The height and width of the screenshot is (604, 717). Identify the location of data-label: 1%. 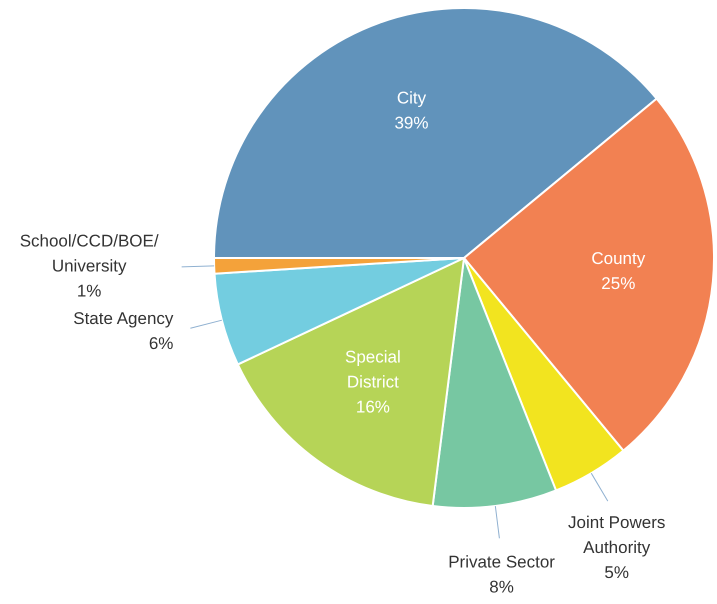
(89, 291).